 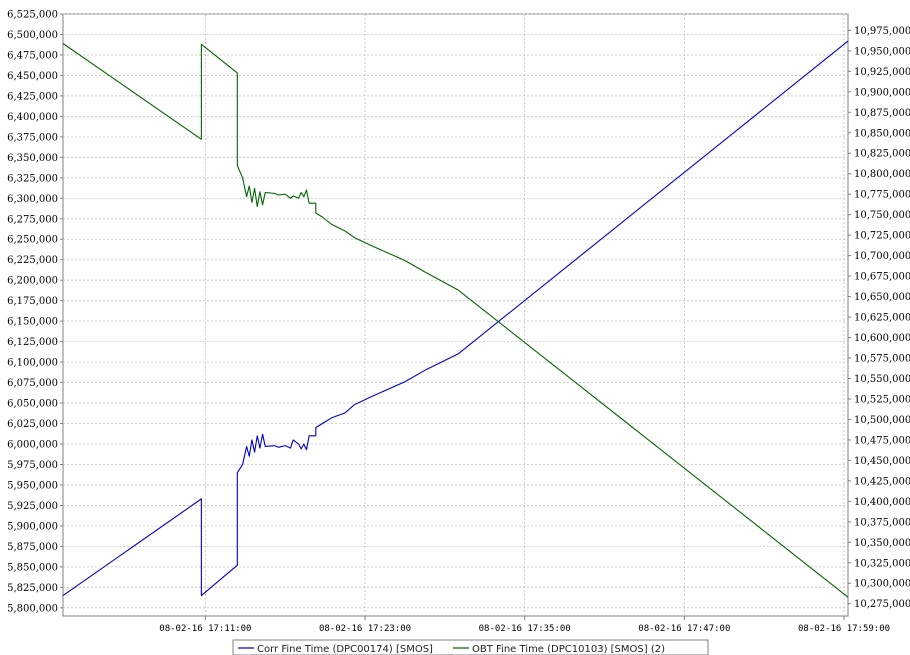 What do you see at coordinates (32, 588) in the screenshot?
I see `left-axis-tick-label: 5,825,000` at bounding box center [32, 588].